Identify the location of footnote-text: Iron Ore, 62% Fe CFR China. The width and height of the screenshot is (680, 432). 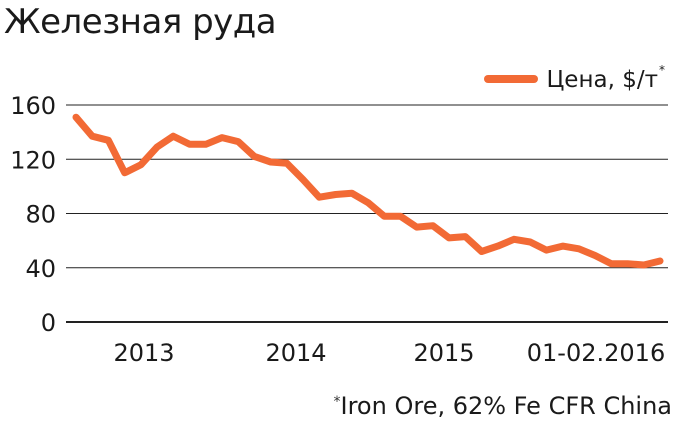
(506, 406).